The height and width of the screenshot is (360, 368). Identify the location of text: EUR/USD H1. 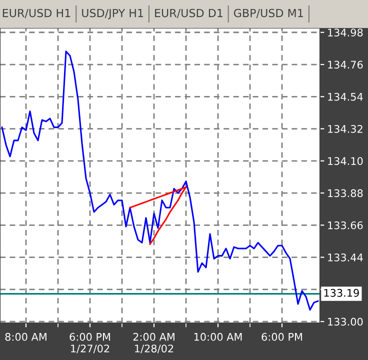
(36, 13).